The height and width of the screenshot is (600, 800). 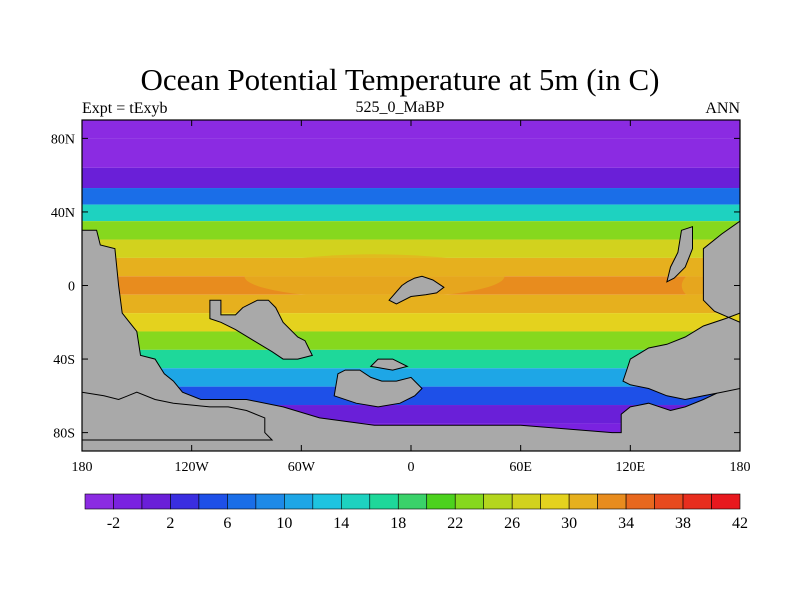 What do you see at coordinates (63, 213) in the screenshot?
I see `y-tick-label: 40N` at bounding box center [63, 213].